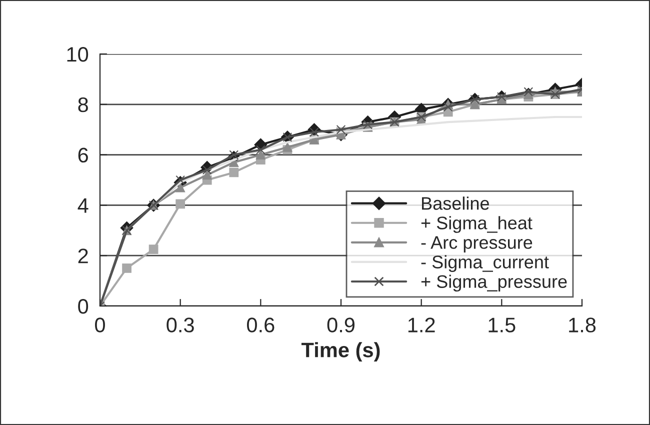 The width and height of the screenshot is (650, 425). I want to click on legend-label: Baseline, so click(455, 203).